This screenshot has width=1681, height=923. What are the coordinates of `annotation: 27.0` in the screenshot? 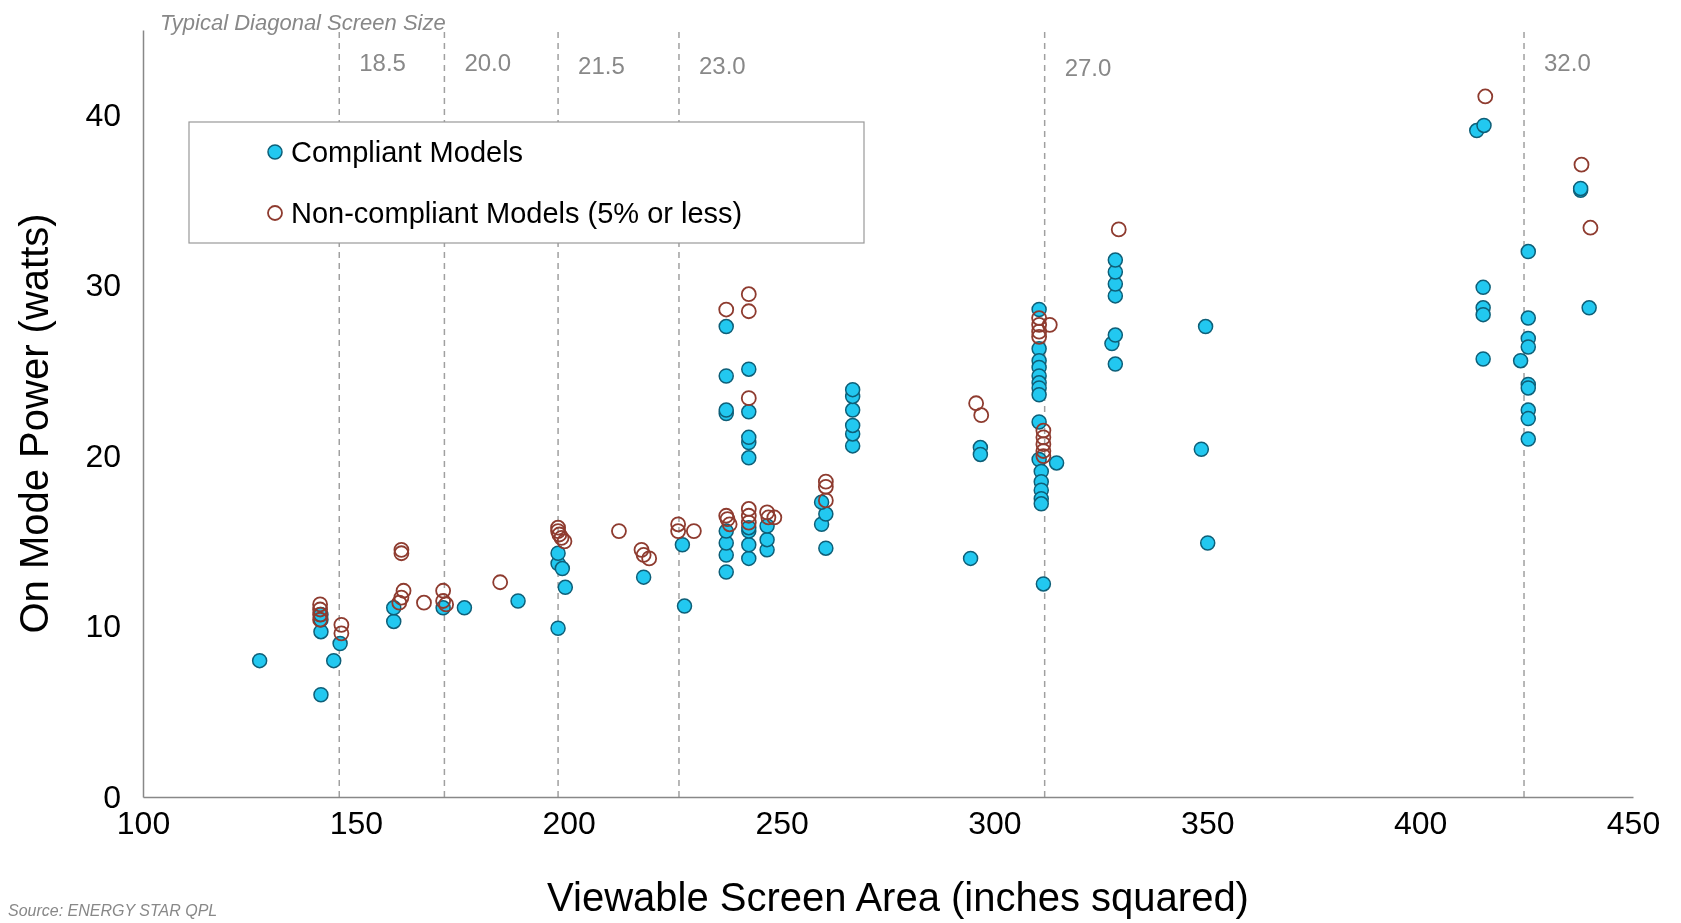 It's located at (1088, 68).